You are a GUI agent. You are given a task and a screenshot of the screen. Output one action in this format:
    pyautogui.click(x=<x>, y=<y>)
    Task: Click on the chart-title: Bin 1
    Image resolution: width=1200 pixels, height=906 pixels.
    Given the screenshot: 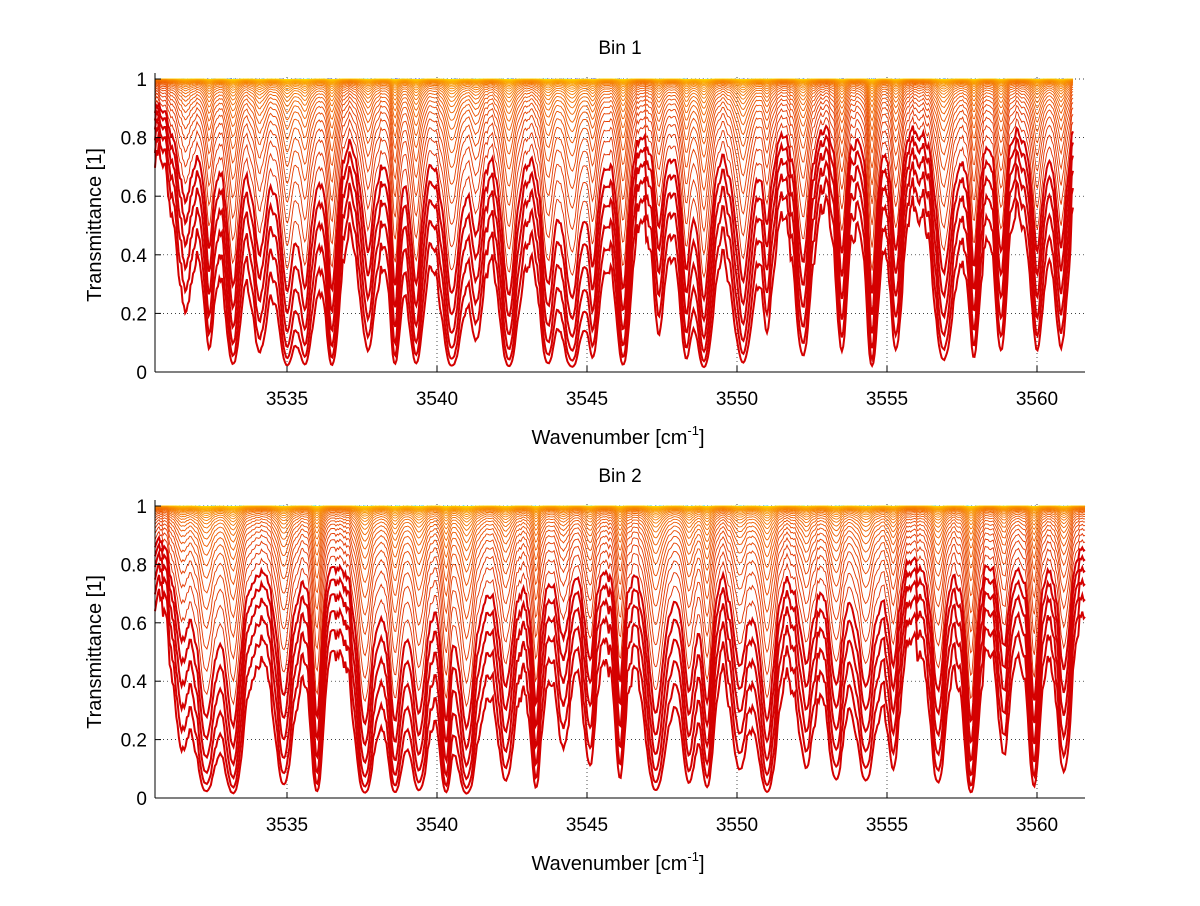 What is the action you would take?
    pyautogui.click(x=619, y=48)
    